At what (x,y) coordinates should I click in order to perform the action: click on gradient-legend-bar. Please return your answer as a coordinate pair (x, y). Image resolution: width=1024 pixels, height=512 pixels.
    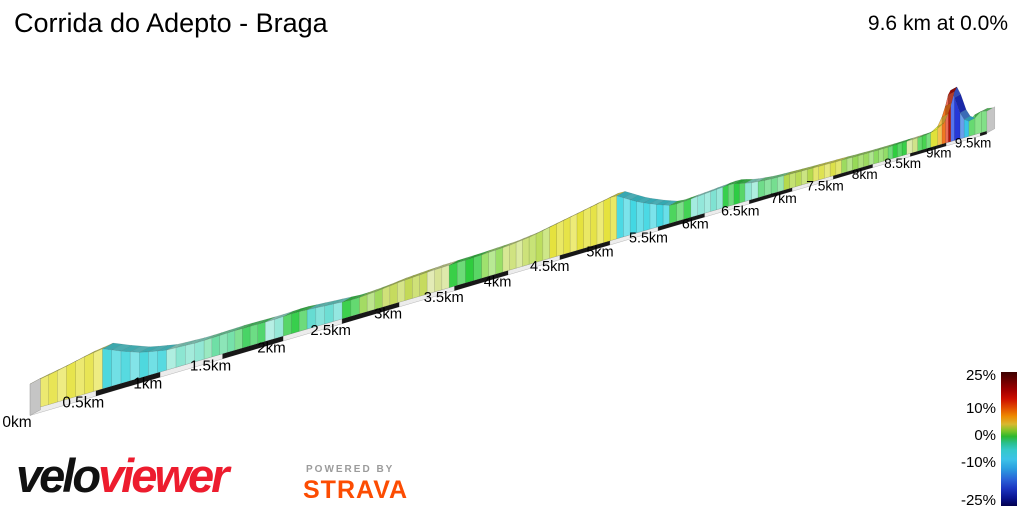
    Looking at the image, I should click on (1009, 439).